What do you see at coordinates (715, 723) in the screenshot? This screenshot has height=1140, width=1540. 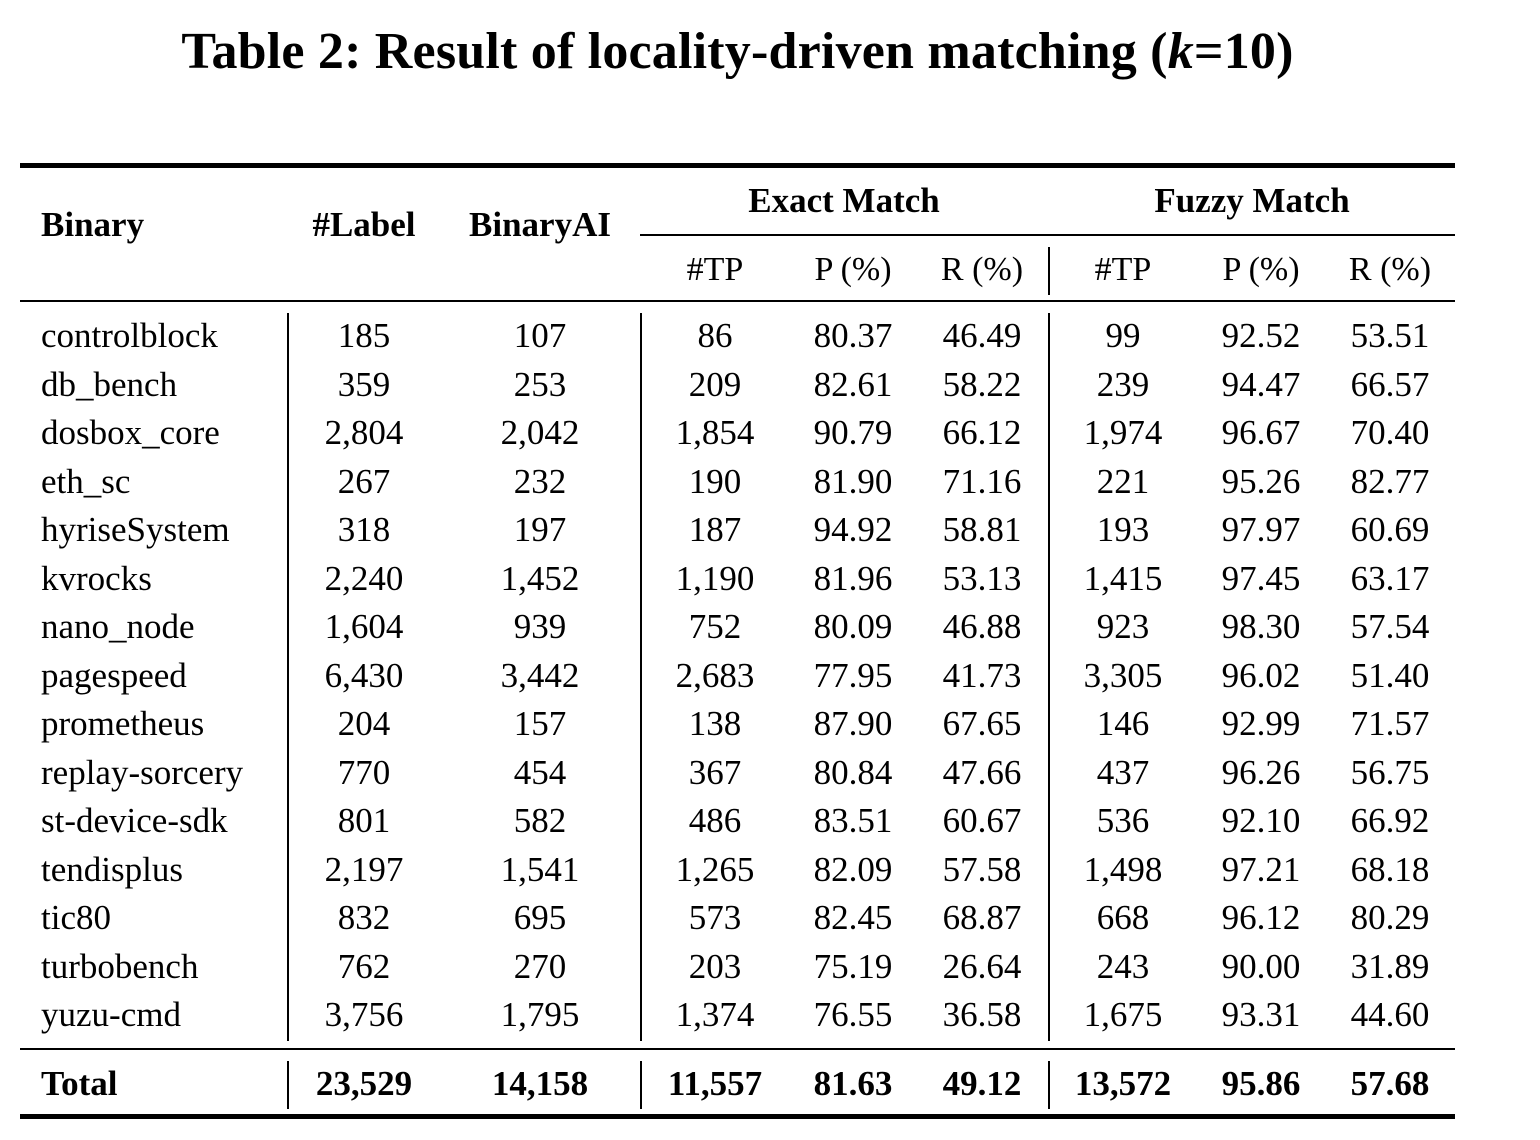 I see `cell-exact-tp: 138` at bounding box center [715, 723].